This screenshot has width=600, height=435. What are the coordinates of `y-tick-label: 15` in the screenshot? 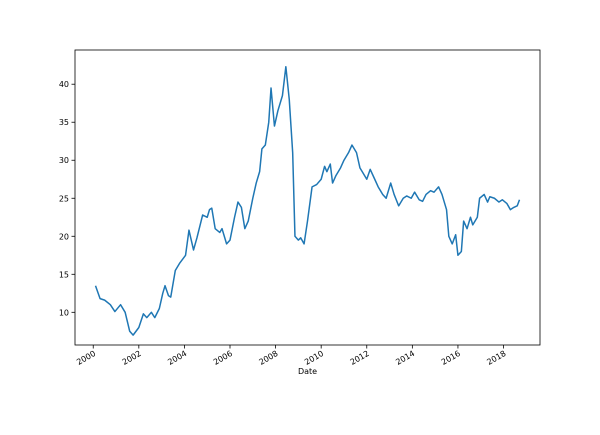 It's located at (64, 274).